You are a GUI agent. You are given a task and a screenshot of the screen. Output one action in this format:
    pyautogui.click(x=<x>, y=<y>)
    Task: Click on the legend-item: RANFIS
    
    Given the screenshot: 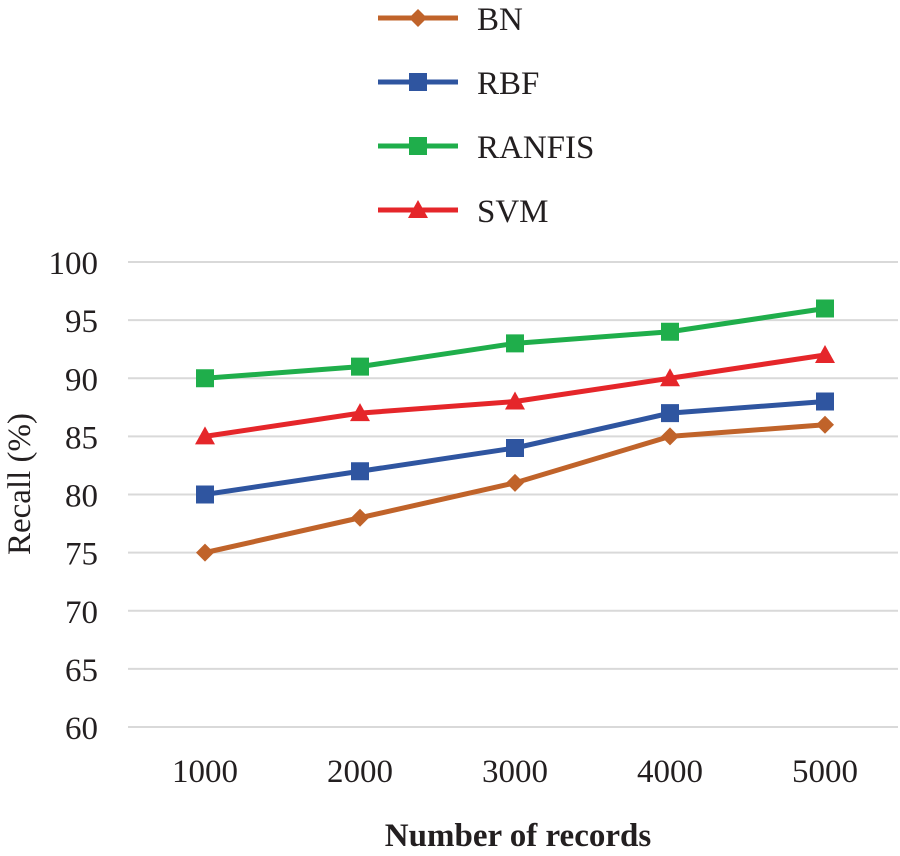 What is the action you would take?
    pyautogui.click(x=486, y=148)
    